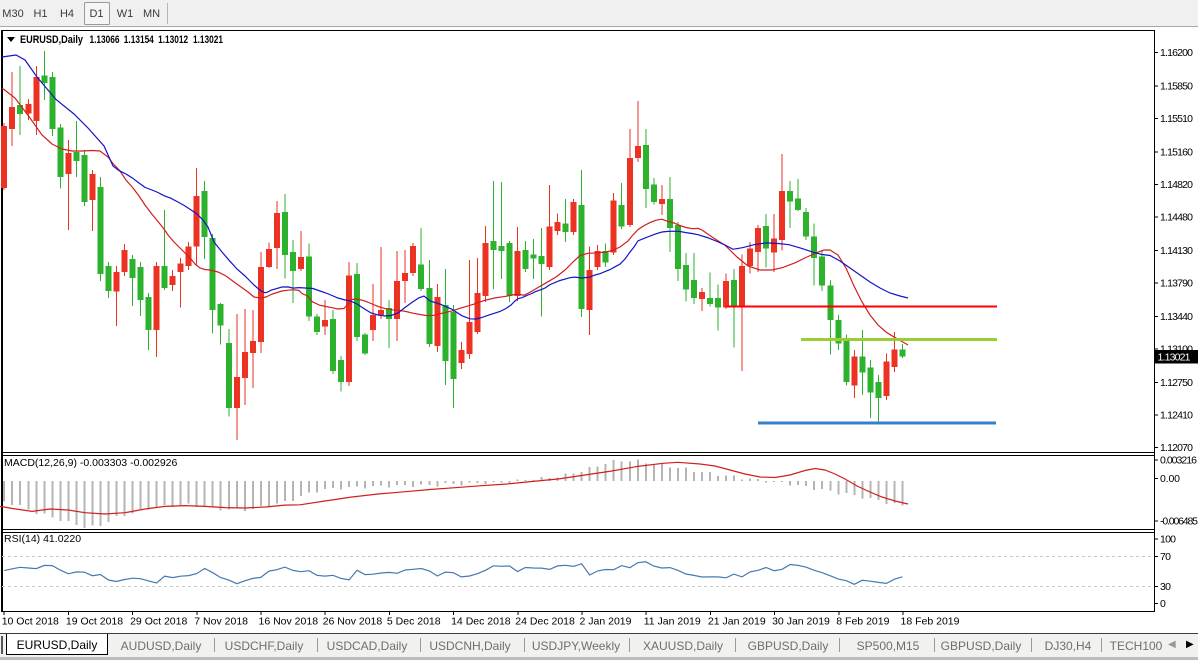  I want to click on svg-text: 1.13790, so click(1176, 284).